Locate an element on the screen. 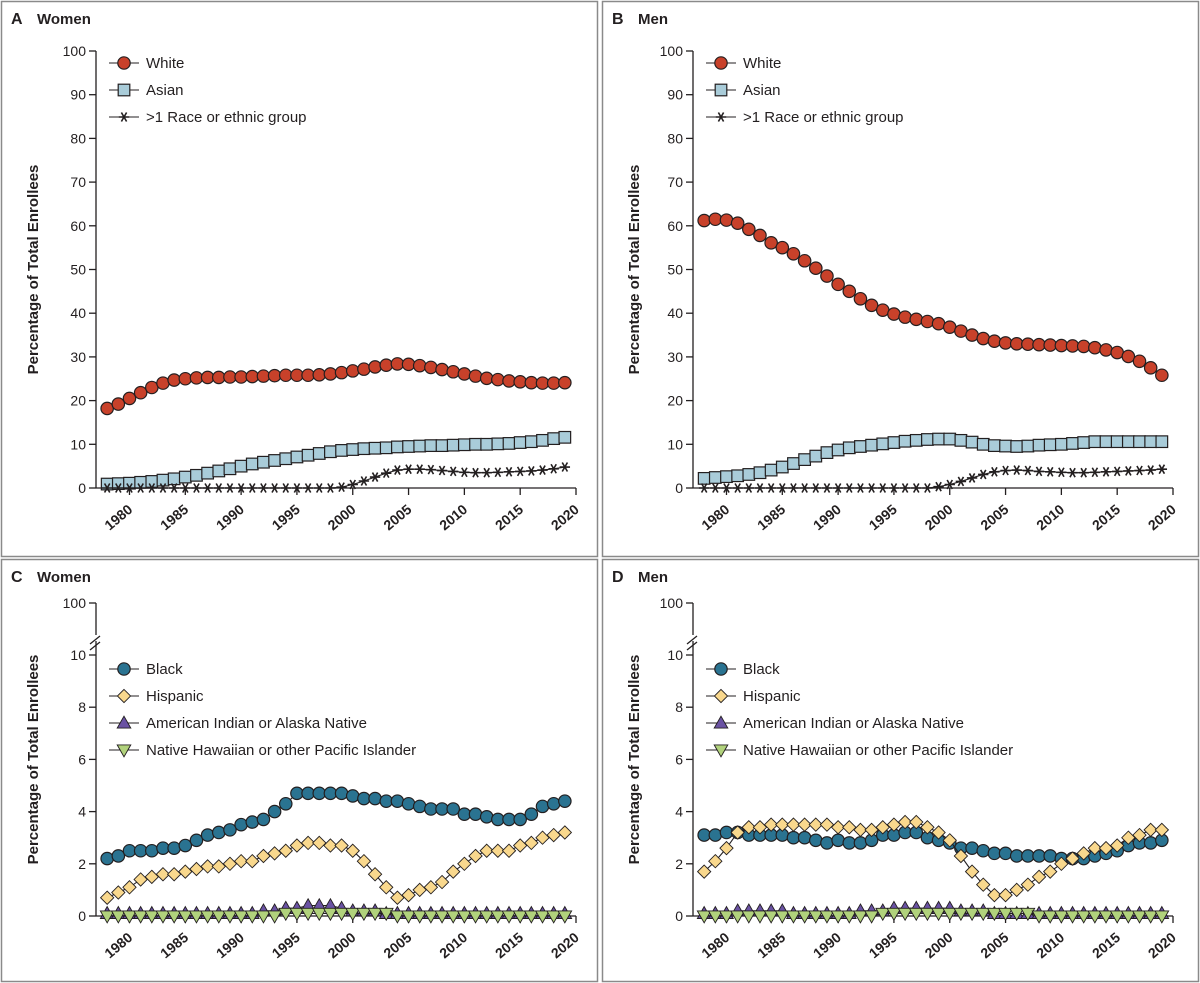  x-tick-label: 1980 is located at coordinates (715, 517).